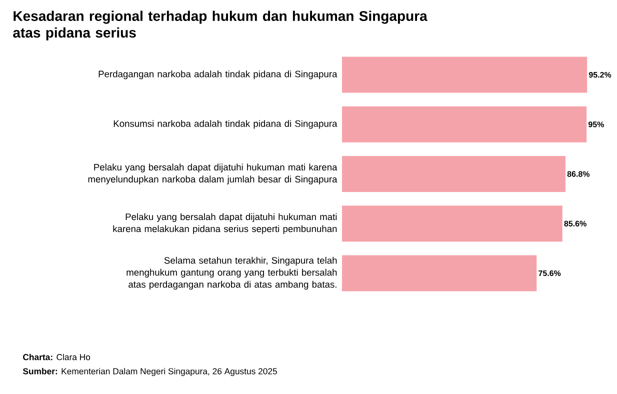  Describe the element at coordinates (549, 273) in the screenshot. I see `data-label: 75.6%` at that location.